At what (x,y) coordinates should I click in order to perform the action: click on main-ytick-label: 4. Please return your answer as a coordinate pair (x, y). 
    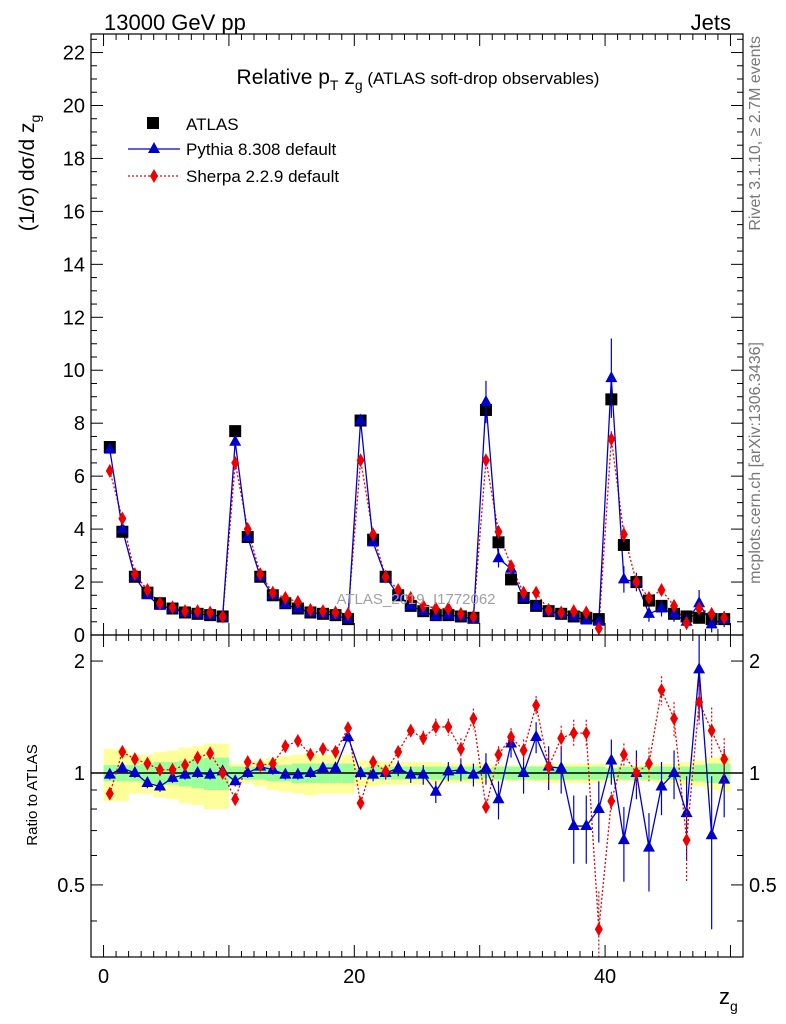
    Looking at the image, I should click on (79, 530).